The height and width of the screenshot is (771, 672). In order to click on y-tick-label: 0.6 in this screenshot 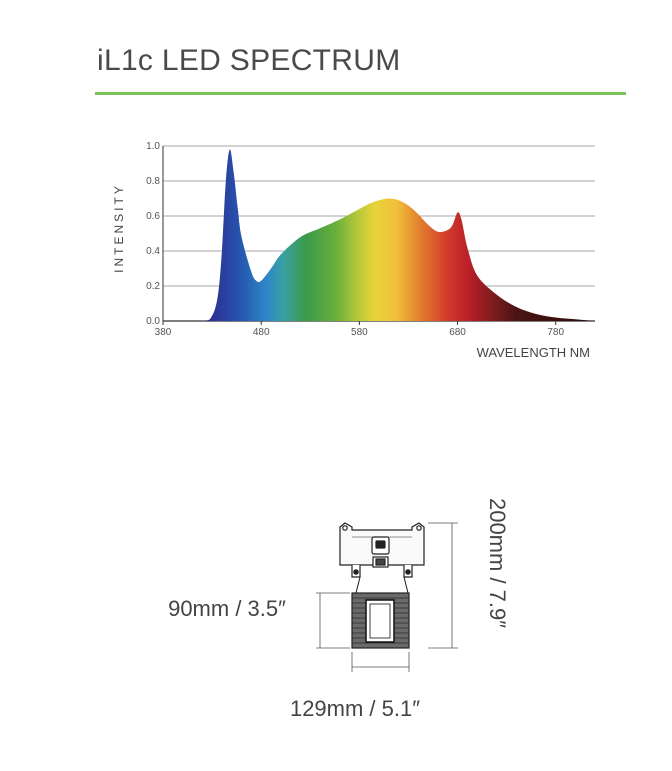, I will do `click(153, 216)`.